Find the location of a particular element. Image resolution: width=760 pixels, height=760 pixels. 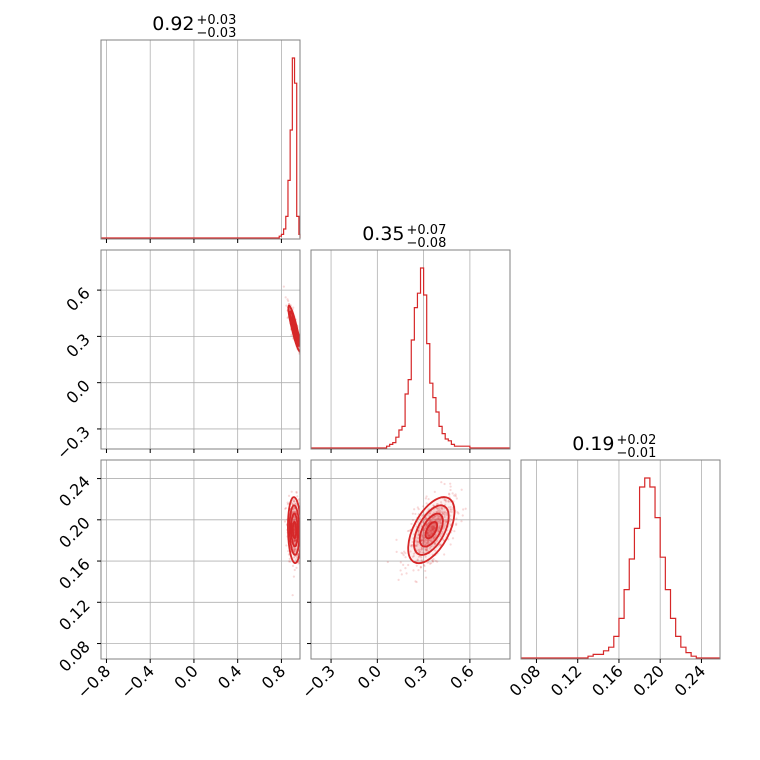

density-contour is located at coordinates (431, 530).